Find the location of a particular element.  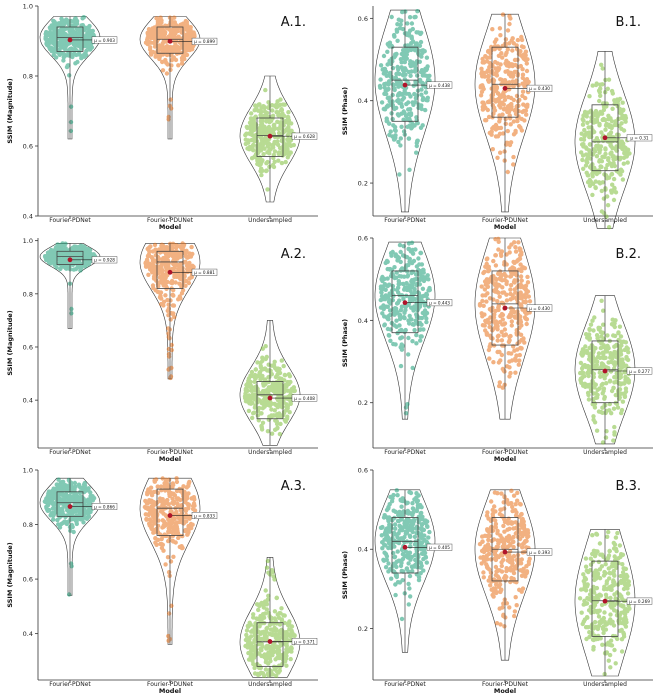

strip-points is located at coordinates (270, 618).